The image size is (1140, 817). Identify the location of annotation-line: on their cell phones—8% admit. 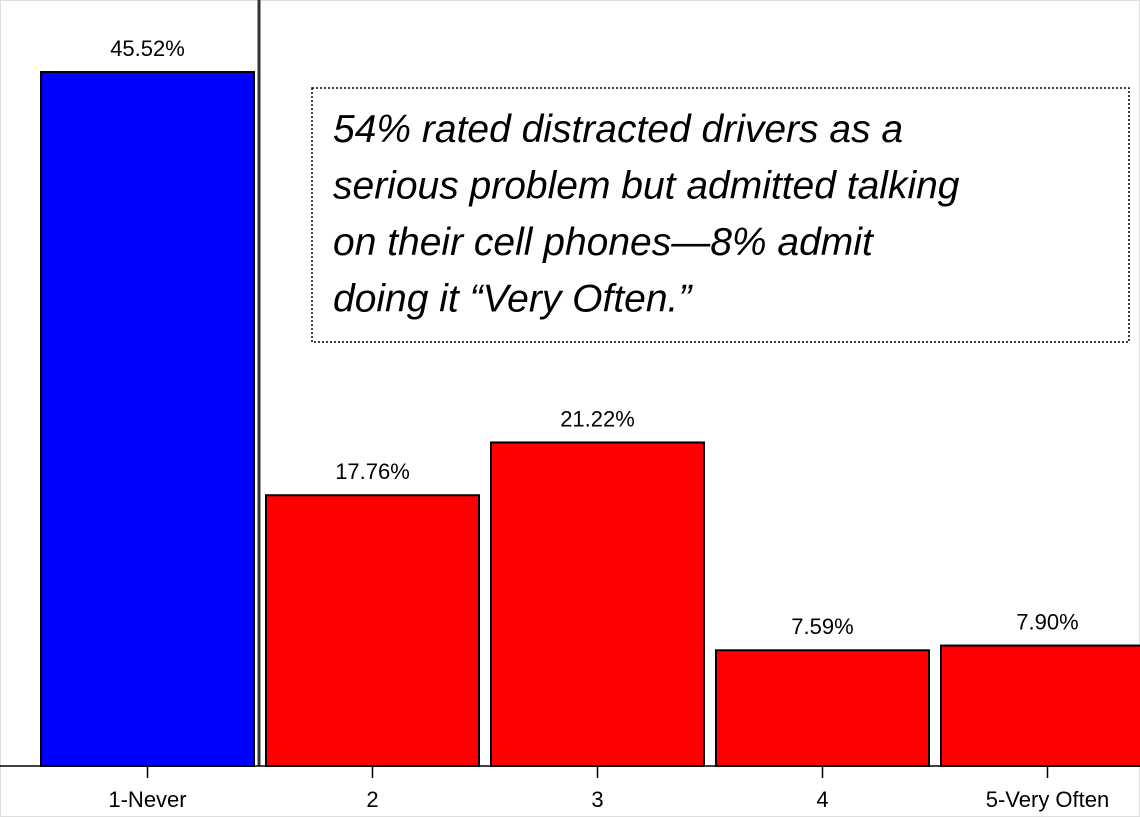
(604, 242).